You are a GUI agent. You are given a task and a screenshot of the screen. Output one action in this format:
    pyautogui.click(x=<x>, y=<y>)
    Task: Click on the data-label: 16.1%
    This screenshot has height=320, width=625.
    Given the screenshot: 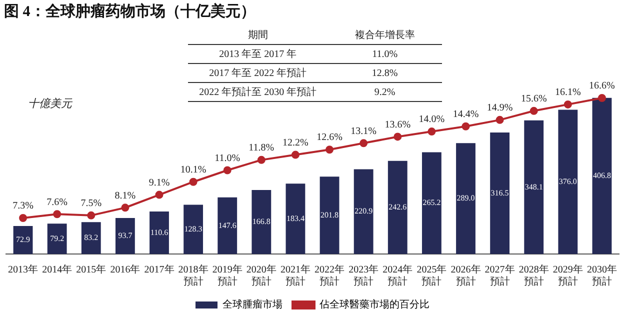 What is the action you would take?
    pyautogui.click(x=567, y=92)
    